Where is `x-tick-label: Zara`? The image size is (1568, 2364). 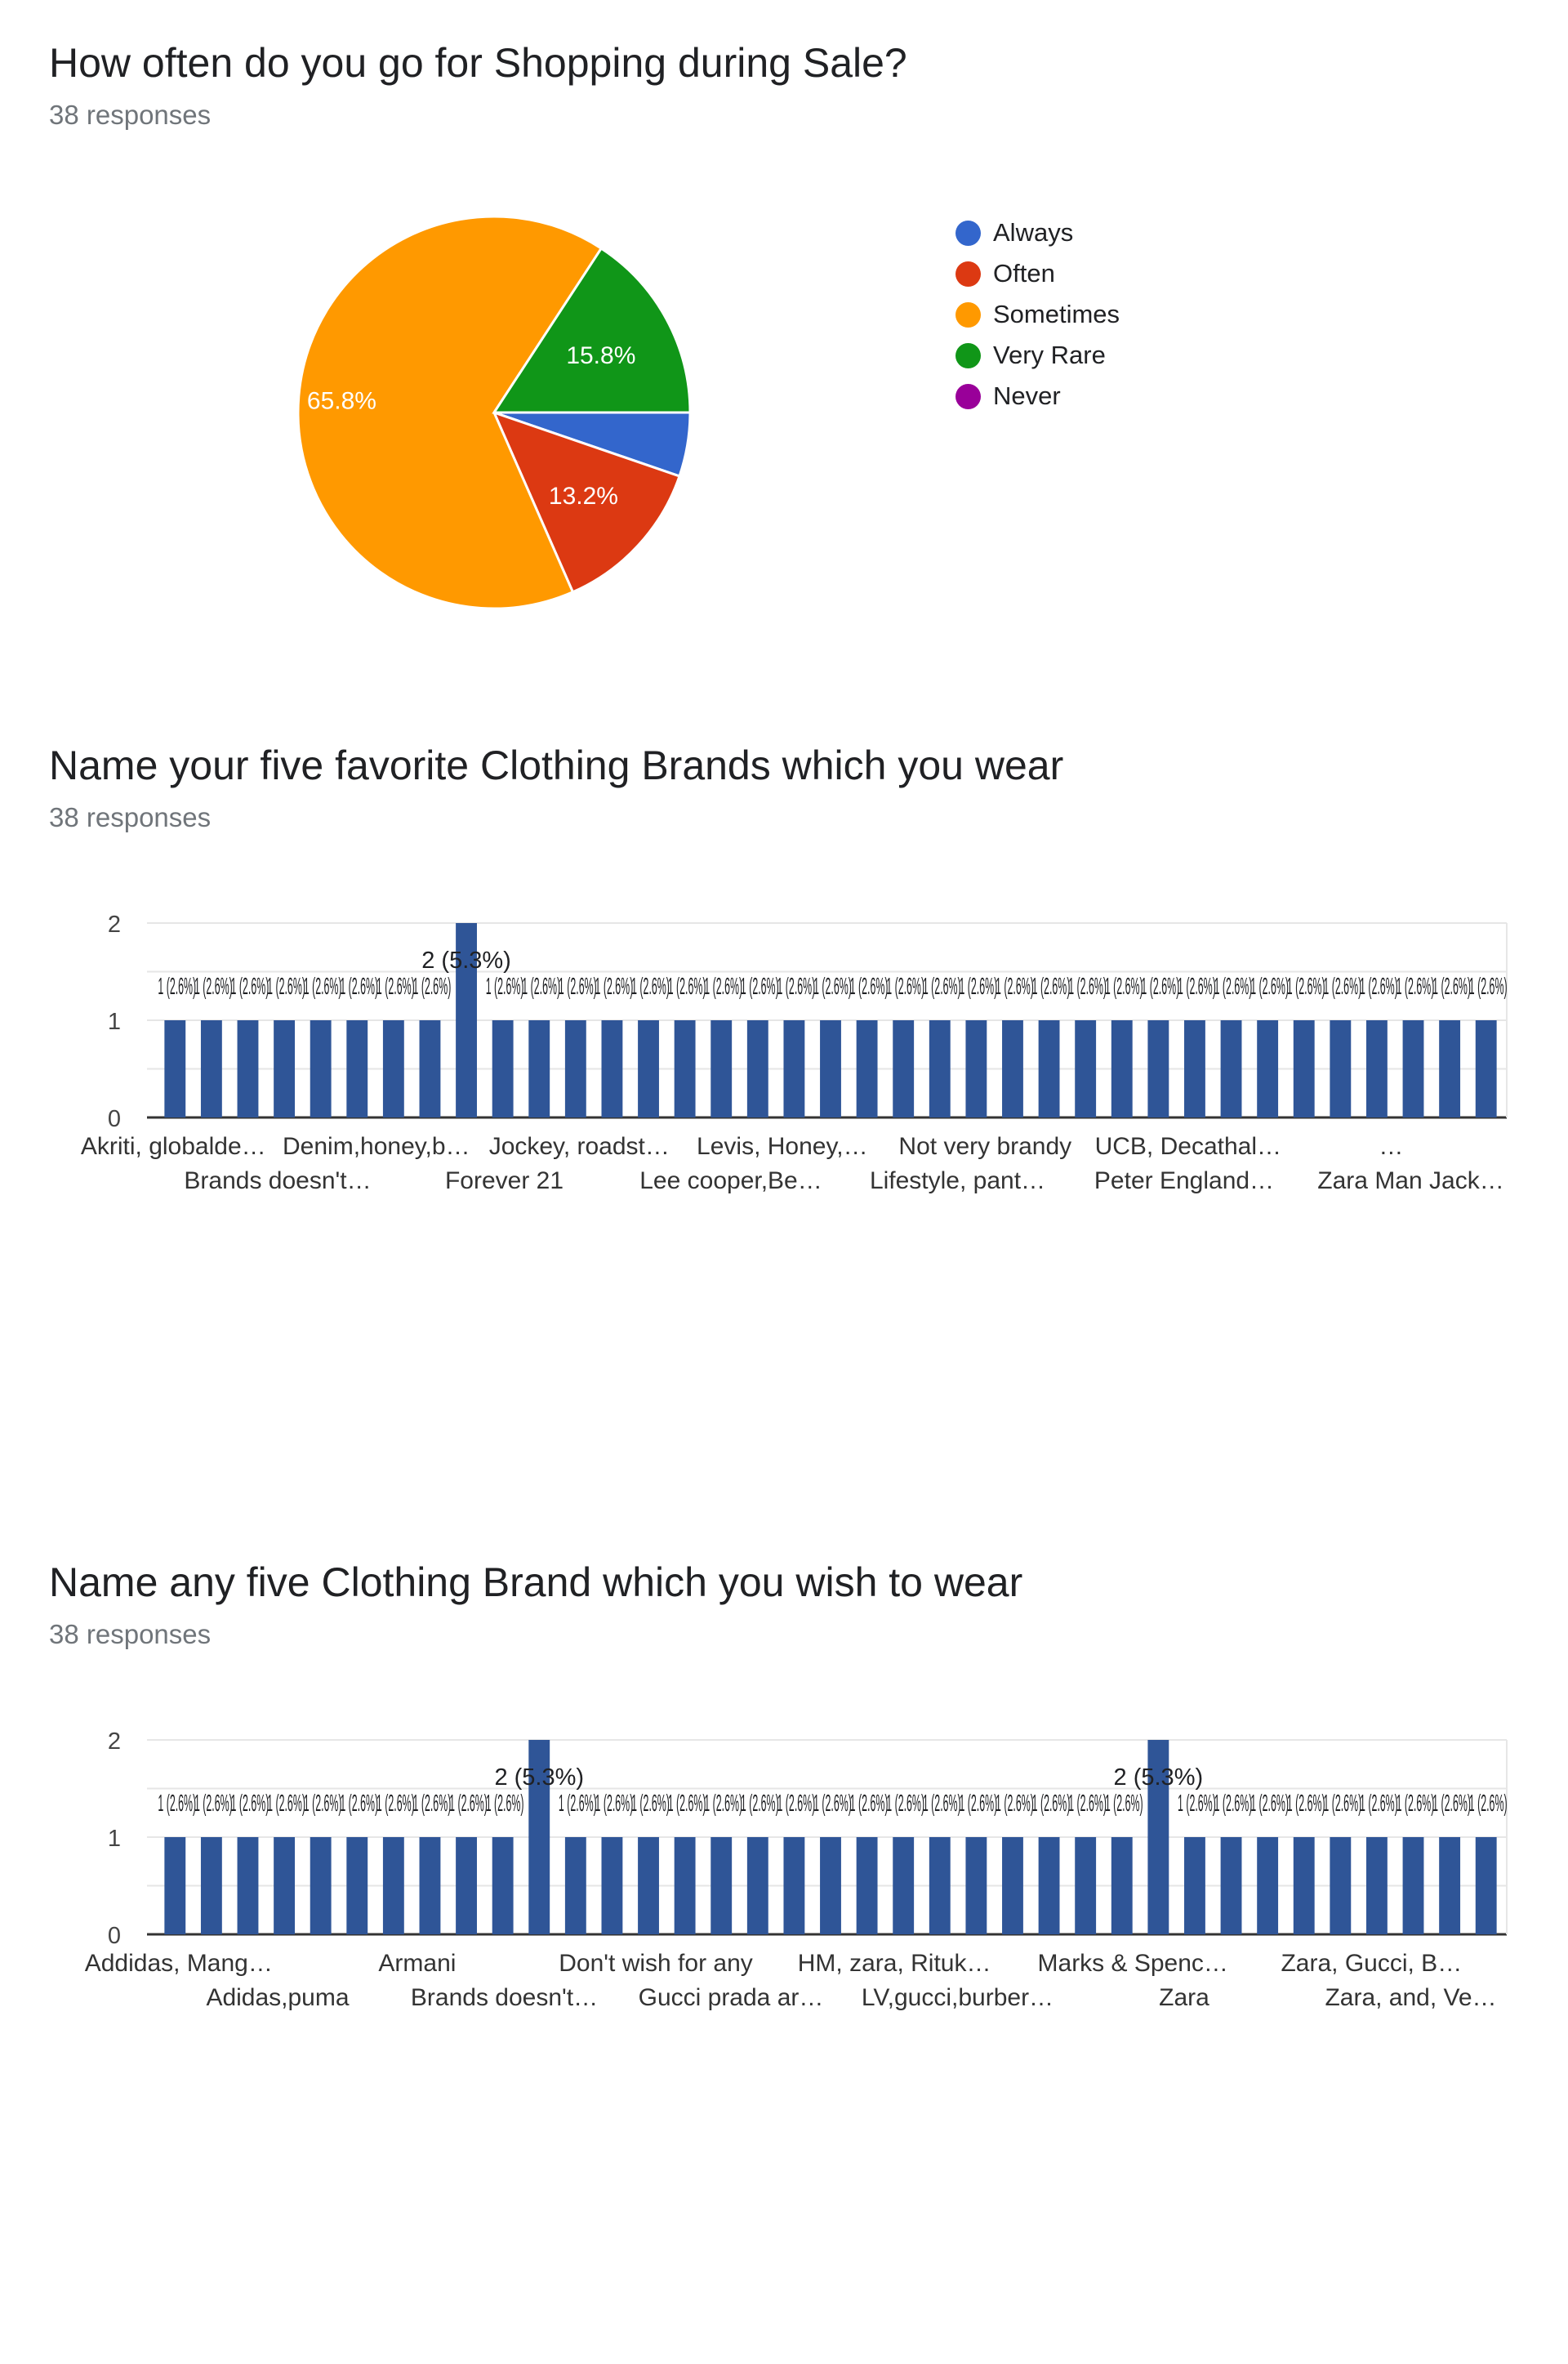 x-tick-label: Zara is located at coordinates (1184, 1998).